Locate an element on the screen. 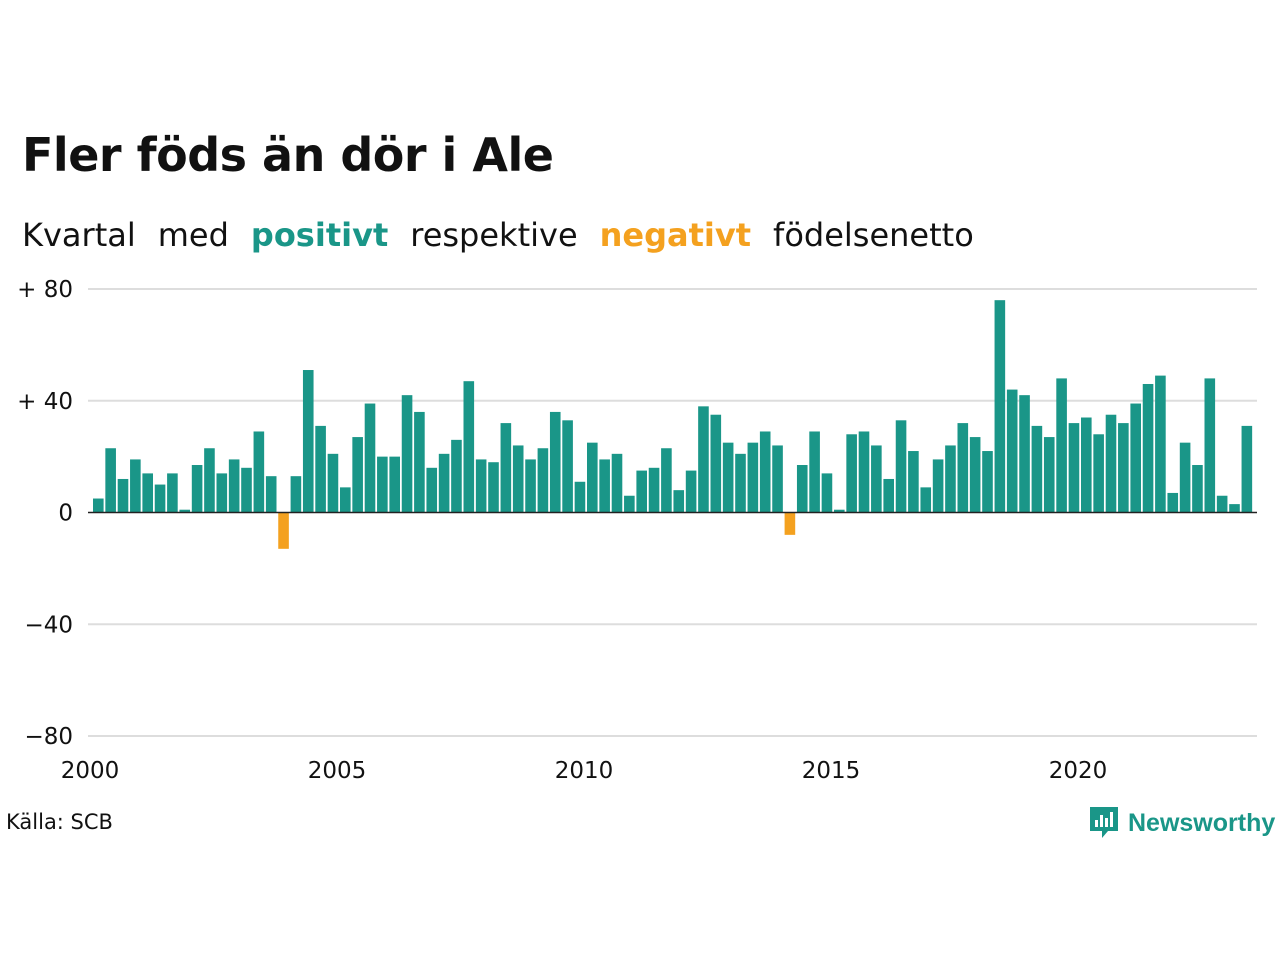 The image size is (1280, 960). x-tick-label: 2000 is located at coordinates (90, 769).